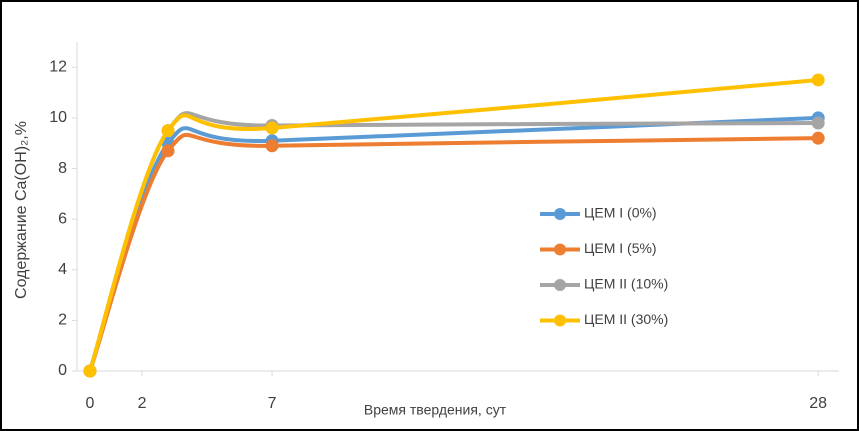  I want to click on legend-label: ЦЕМ II (30%), so click(626, 319).